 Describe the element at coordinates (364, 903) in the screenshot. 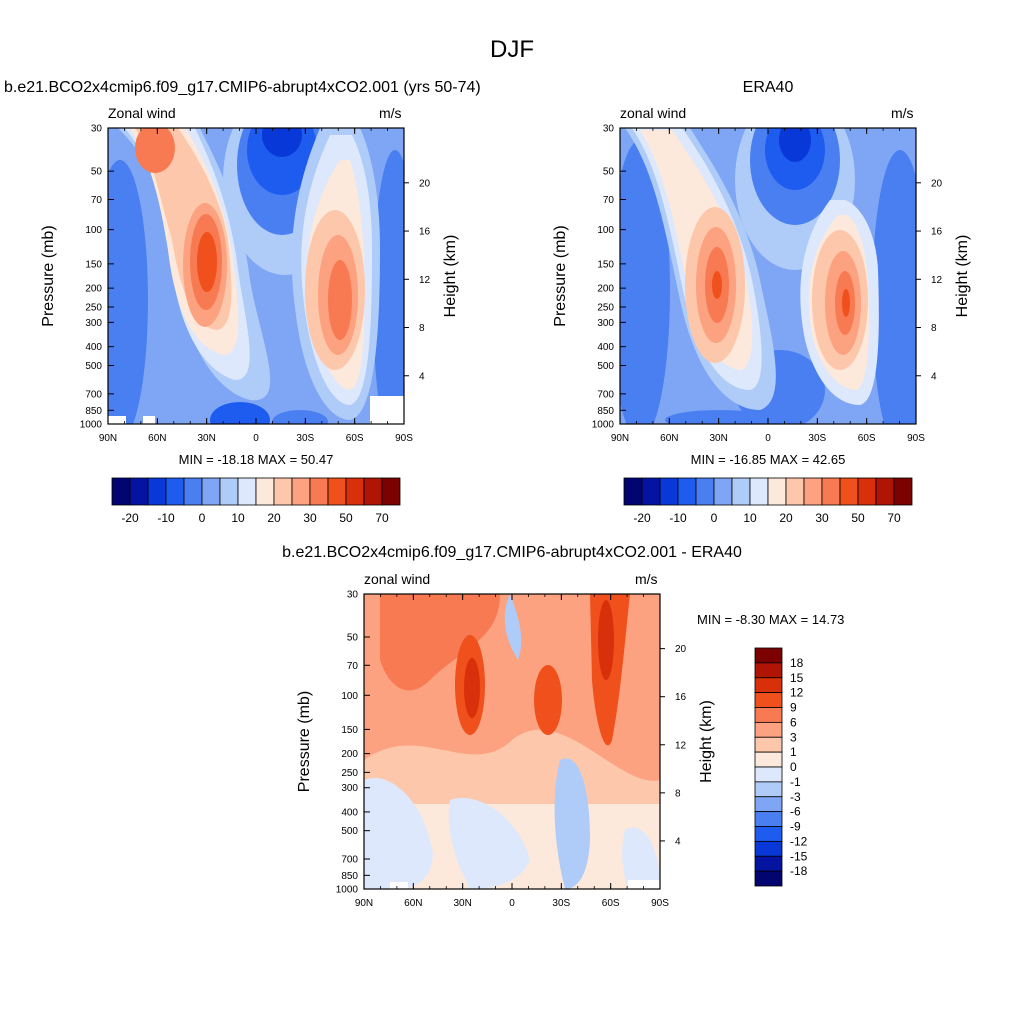

I see `diff-x-tick-label: 90N` at that location.